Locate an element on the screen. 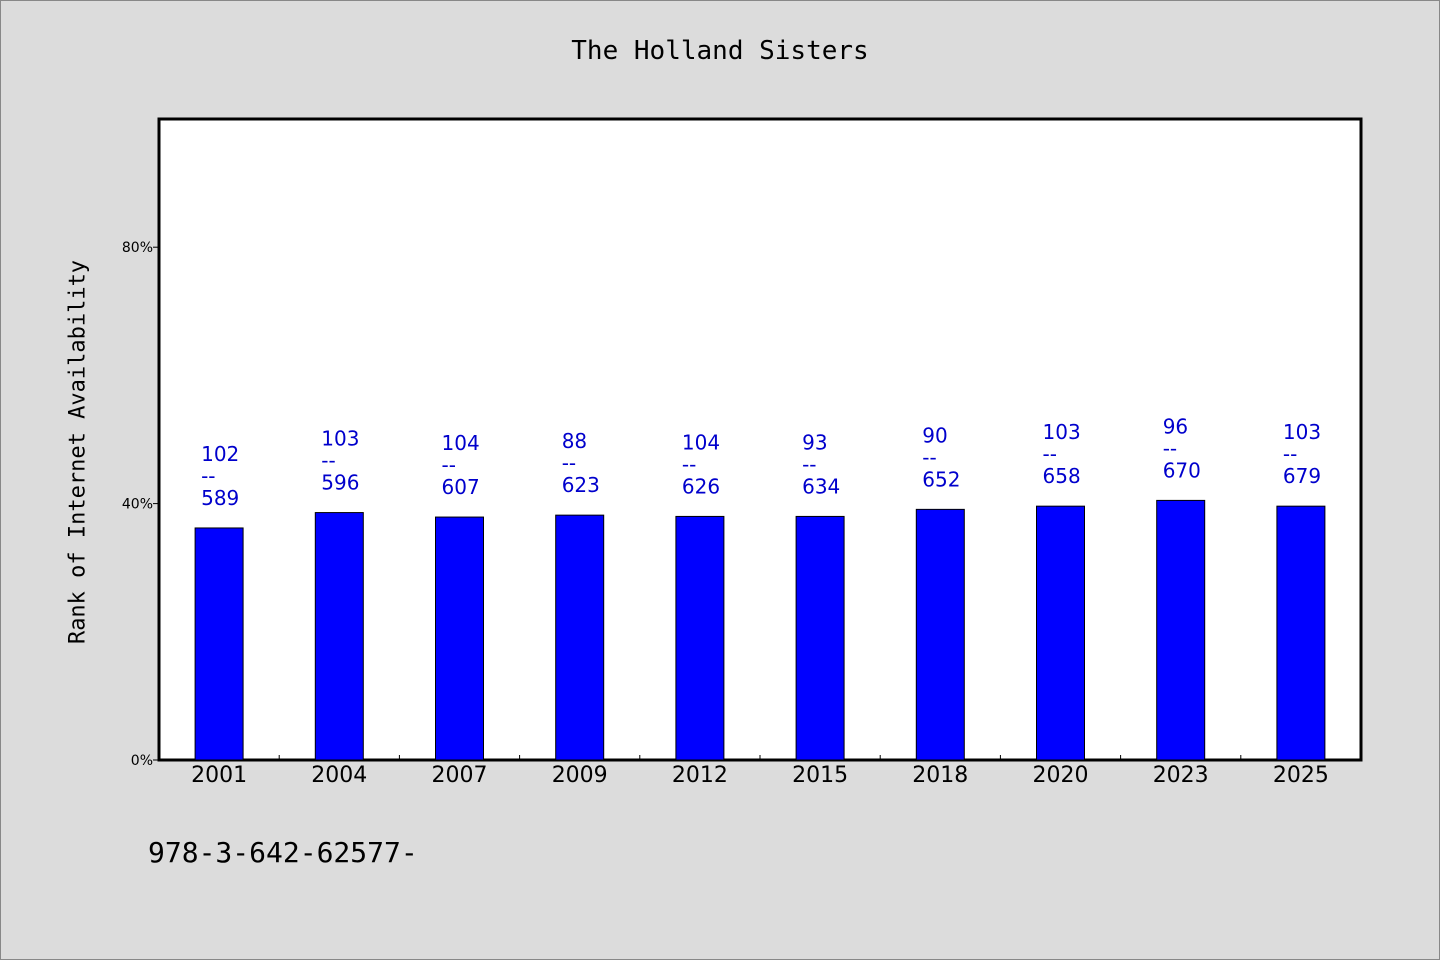 The height and width of the screenshot is (960, 1440). x-tick-label: 2007 is located at coordinates (460, 775).